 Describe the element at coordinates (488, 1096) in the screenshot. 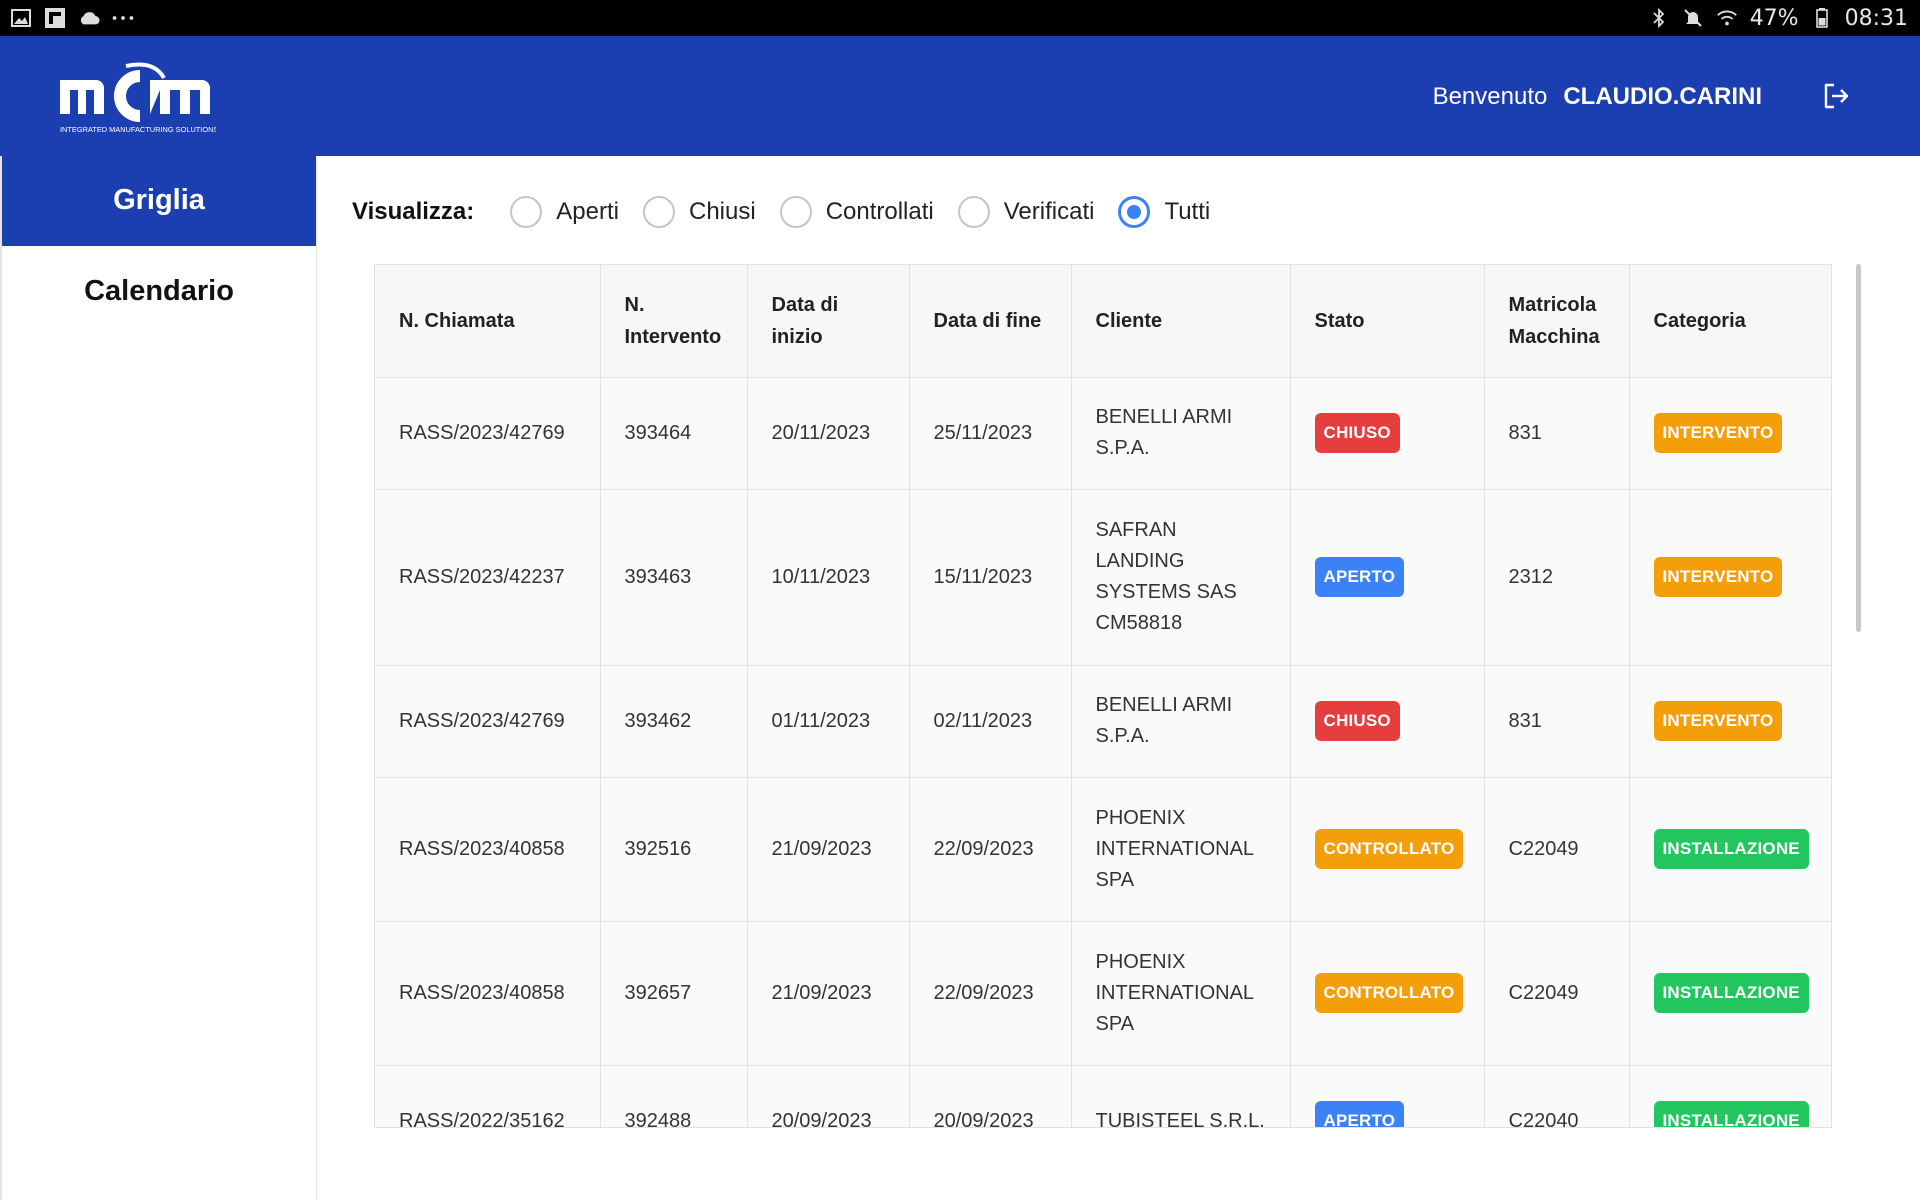

I see `cell-chiamata: RASS/2022/35162` at that location.